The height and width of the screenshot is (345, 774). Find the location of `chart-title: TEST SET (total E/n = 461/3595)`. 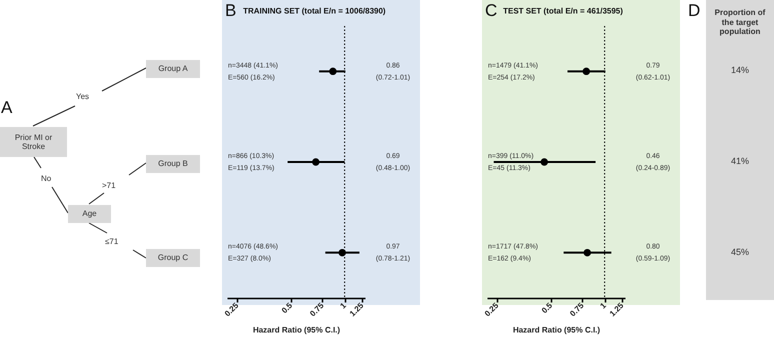

chart-title: TEST SET (total E/n = 461/3595) is located at coordinates (563, 11).